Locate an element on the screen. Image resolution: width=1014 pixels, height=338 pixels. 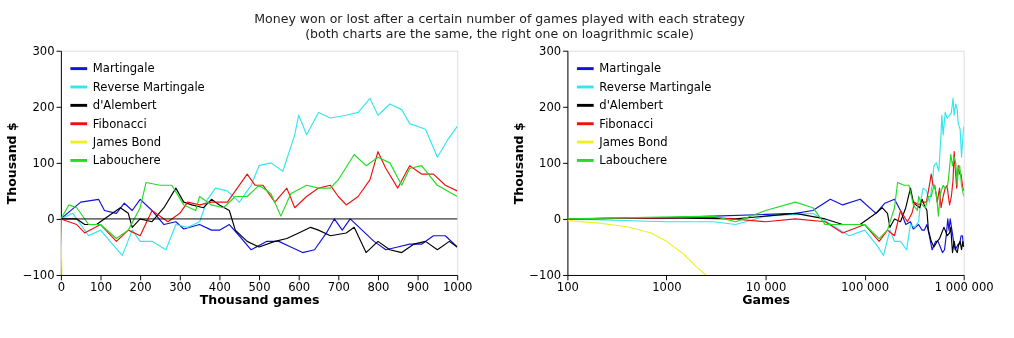
x-tick-label: 100 is located at coordinates (101, 286).